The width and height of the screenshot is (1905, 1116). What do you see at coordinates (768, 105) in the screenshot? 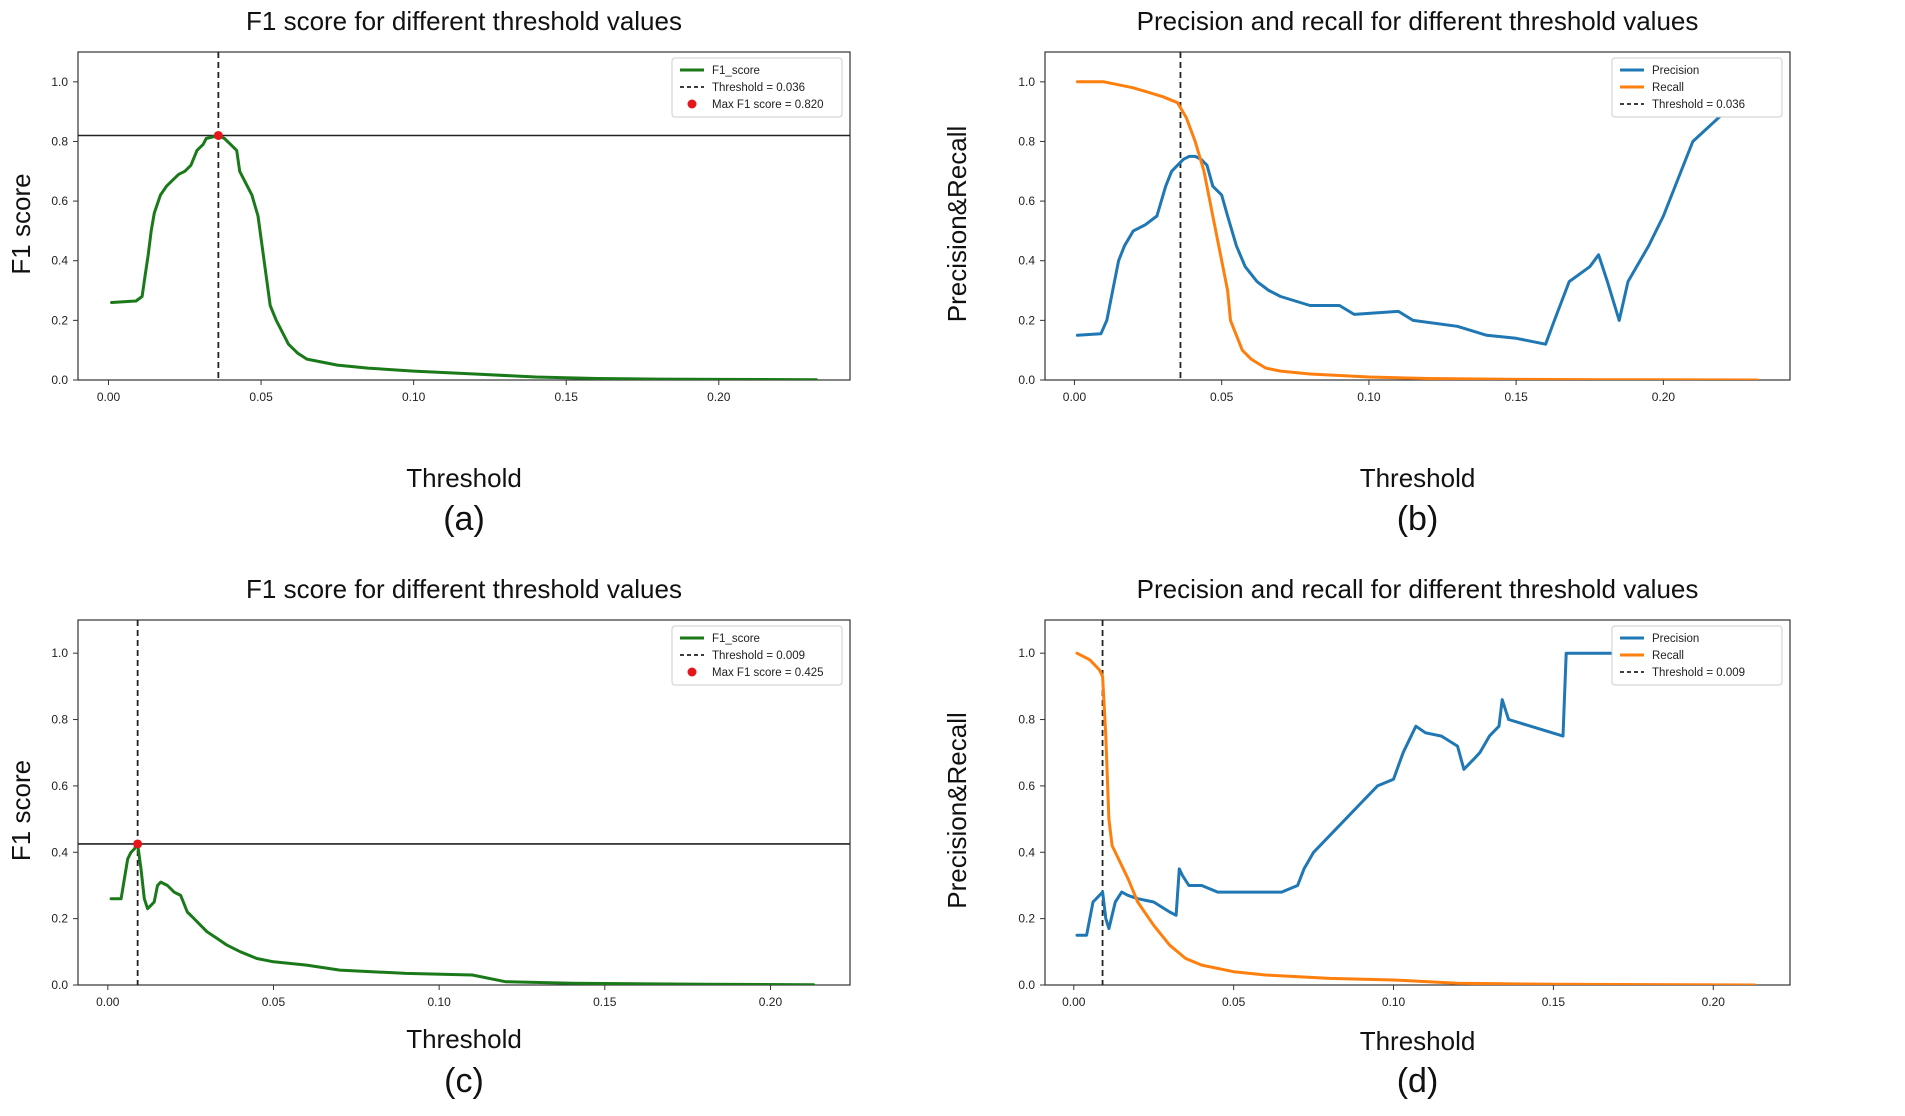
I see `legend-entry: Max F1 score = 0.820` at bounding box center [768, 105].